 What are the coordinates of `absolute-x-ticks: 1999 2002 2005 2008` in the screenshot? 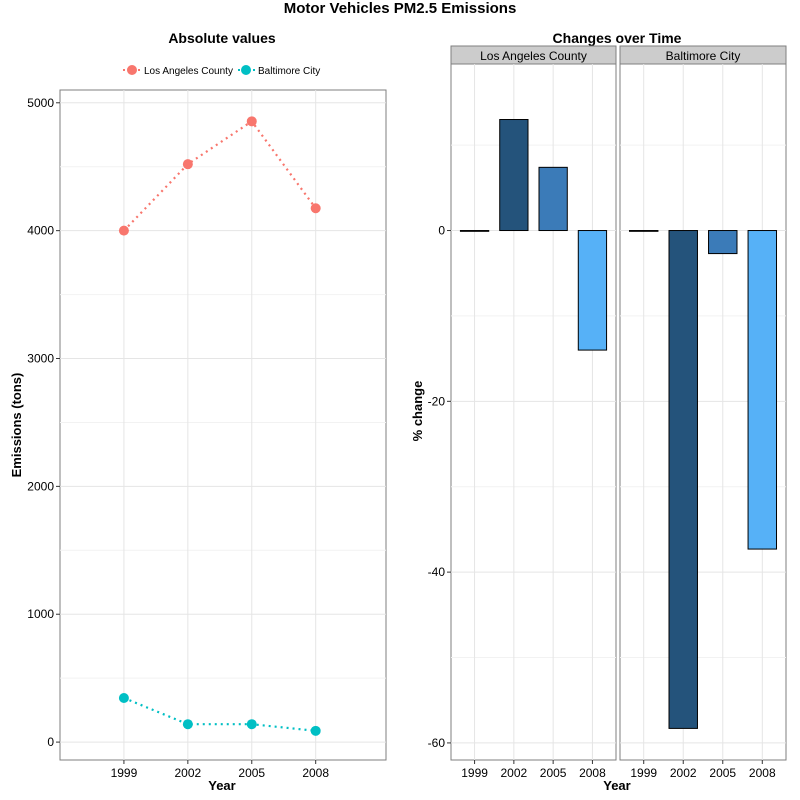 It's located at (220, 770).